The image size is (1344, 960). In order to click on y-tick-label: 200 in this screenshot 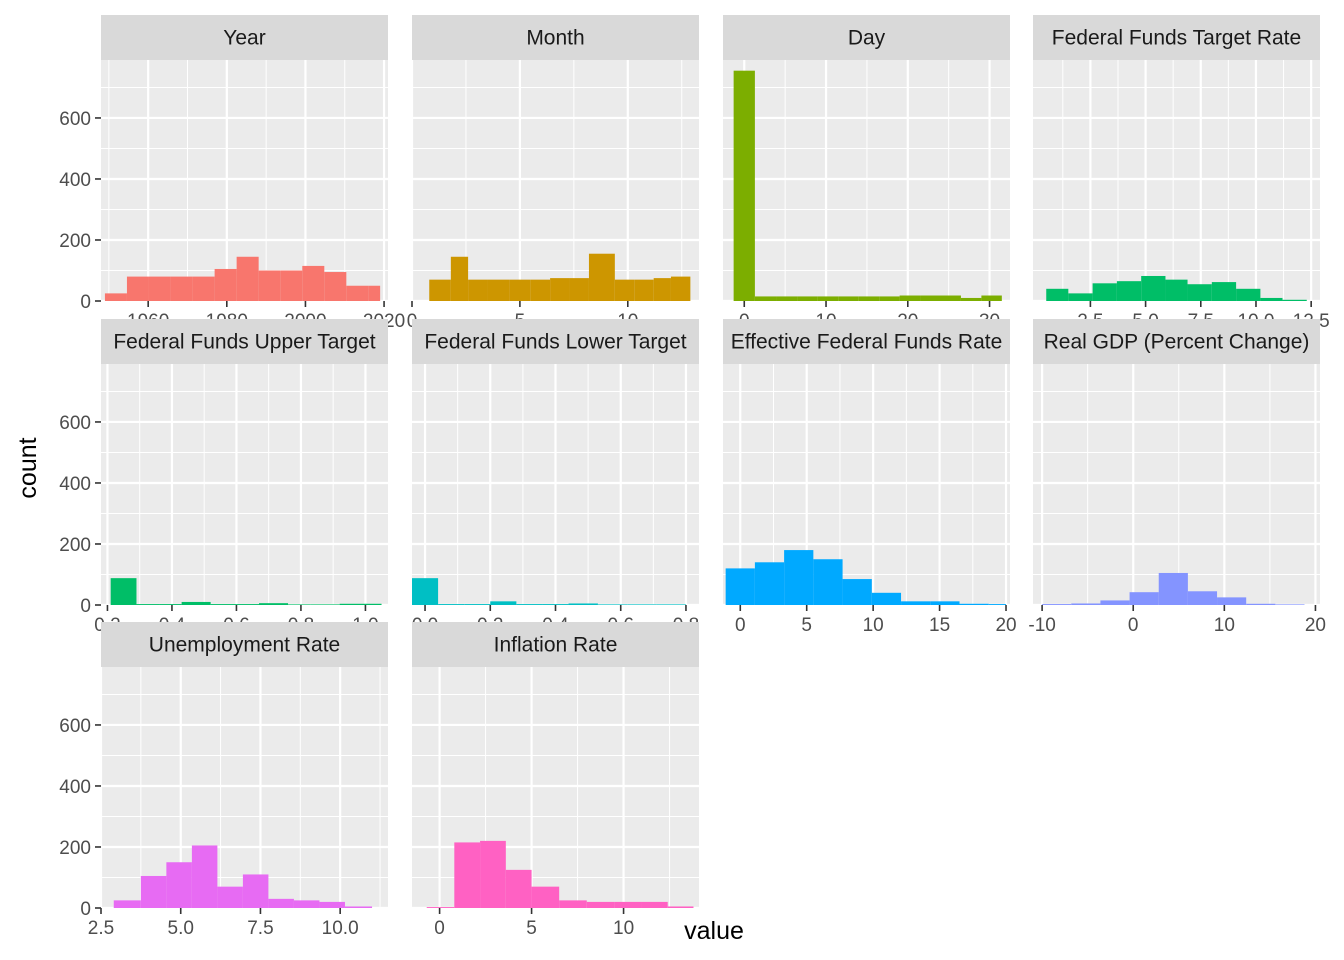, I will do `click(75, 545)`.